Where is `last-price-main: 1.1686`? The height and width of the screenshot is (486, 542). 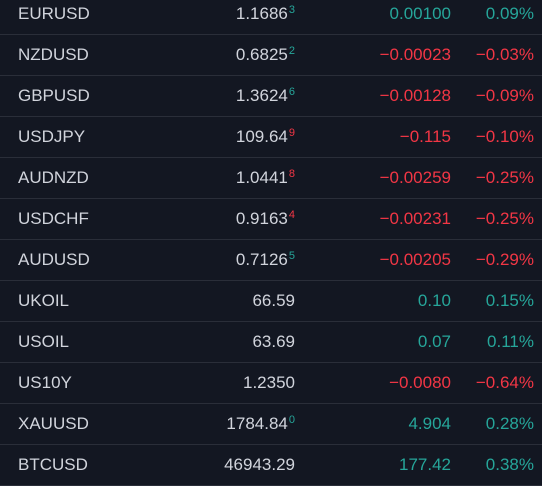 last-price-main: 1.1686 is located at coordinates (261, 13).